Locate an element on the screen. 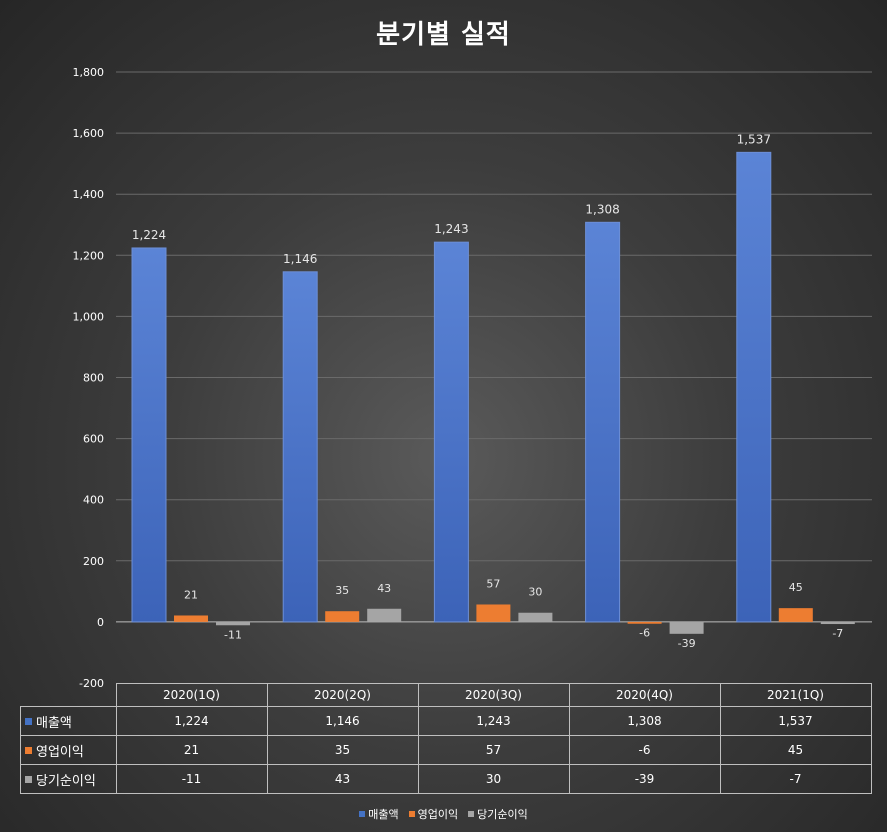 The image size is (887, 832). data-label: 45 is located at coordinates (796, 587).